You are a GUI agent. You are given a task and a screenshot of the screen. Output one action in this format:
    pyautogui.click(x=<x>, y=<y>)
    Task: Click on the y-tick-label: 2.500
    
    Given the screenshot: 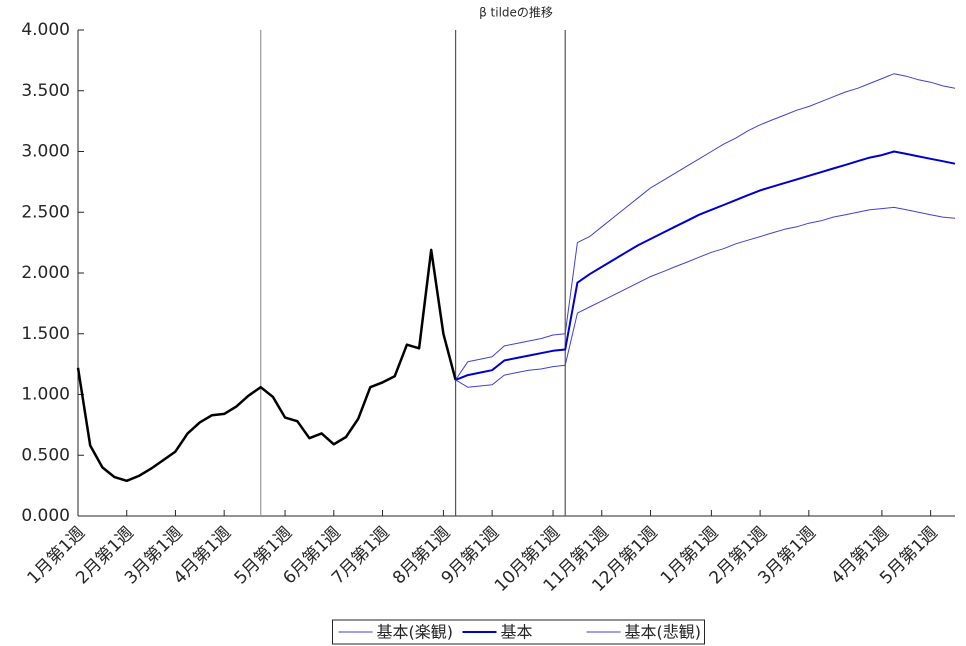 What is the action you would take?
    pyautogui.click(x=45, y=212)
    